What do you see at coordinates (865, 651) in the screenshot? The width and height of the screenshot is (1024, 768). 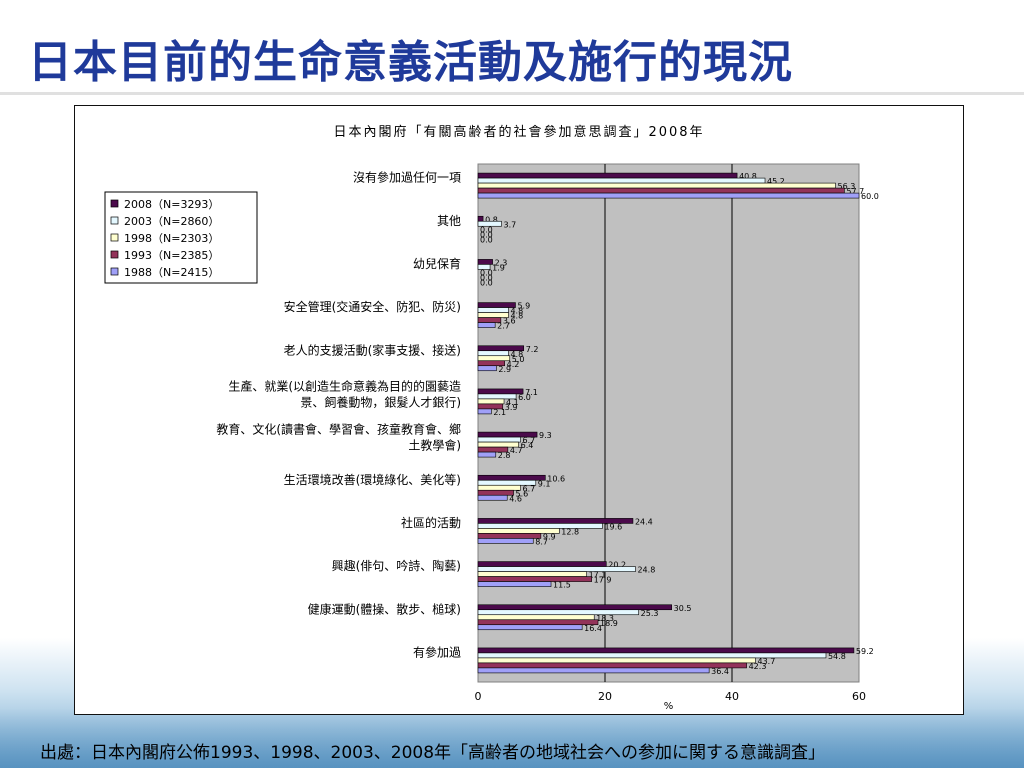 I see `data-label: 59.2` at bounding box center [865, 651].